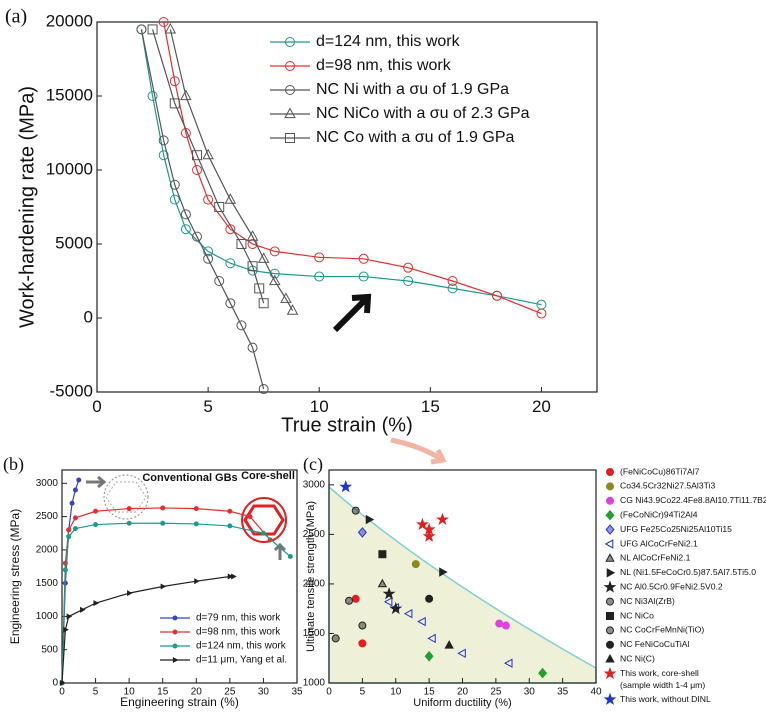 The height and width of the screenshot is (715, 766). Describe the element at coordinates (241, 646) in the screenshot. I see `legend-label: d=124 nm, this work` at that location.